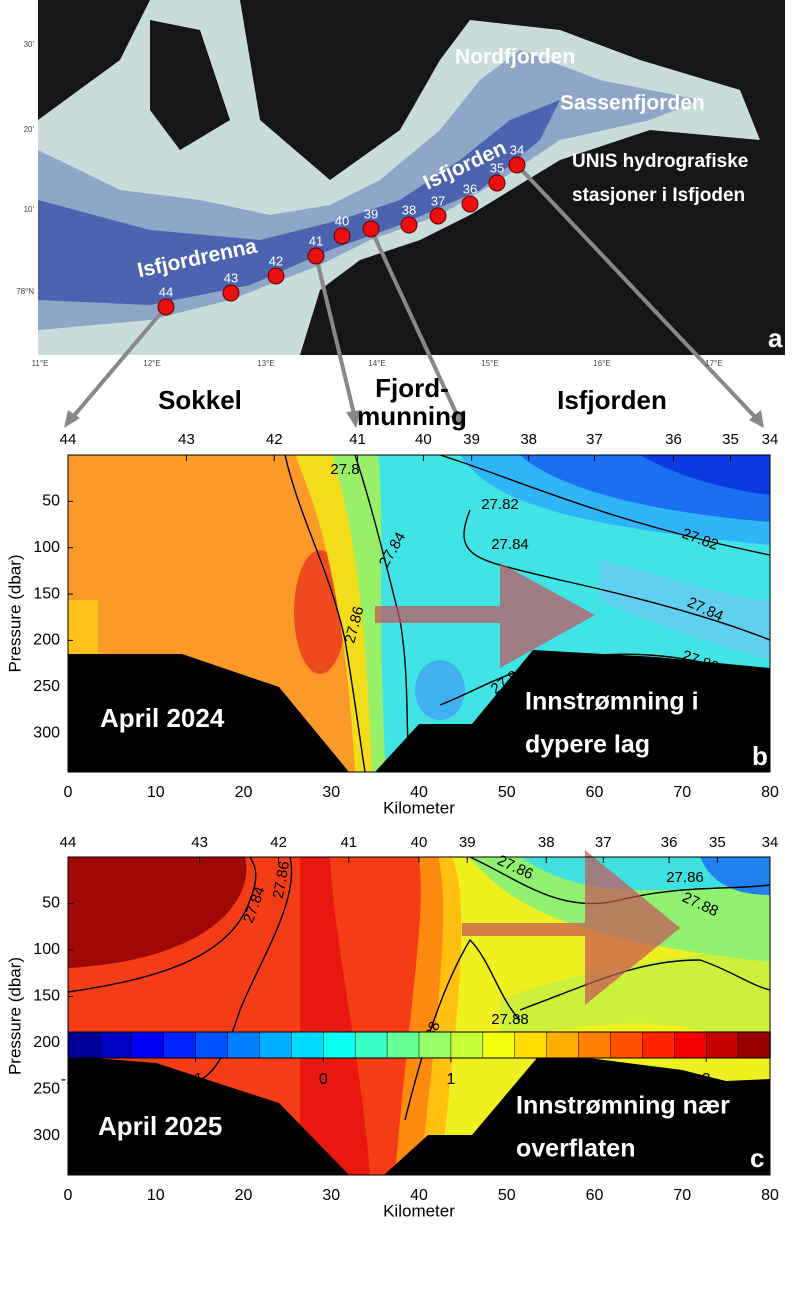 The image size is (800, 1293). What do you see at coordinates (68, 439) in the screenshot?
I see `station-tick-label: 44` at bounding box center [68, 439].